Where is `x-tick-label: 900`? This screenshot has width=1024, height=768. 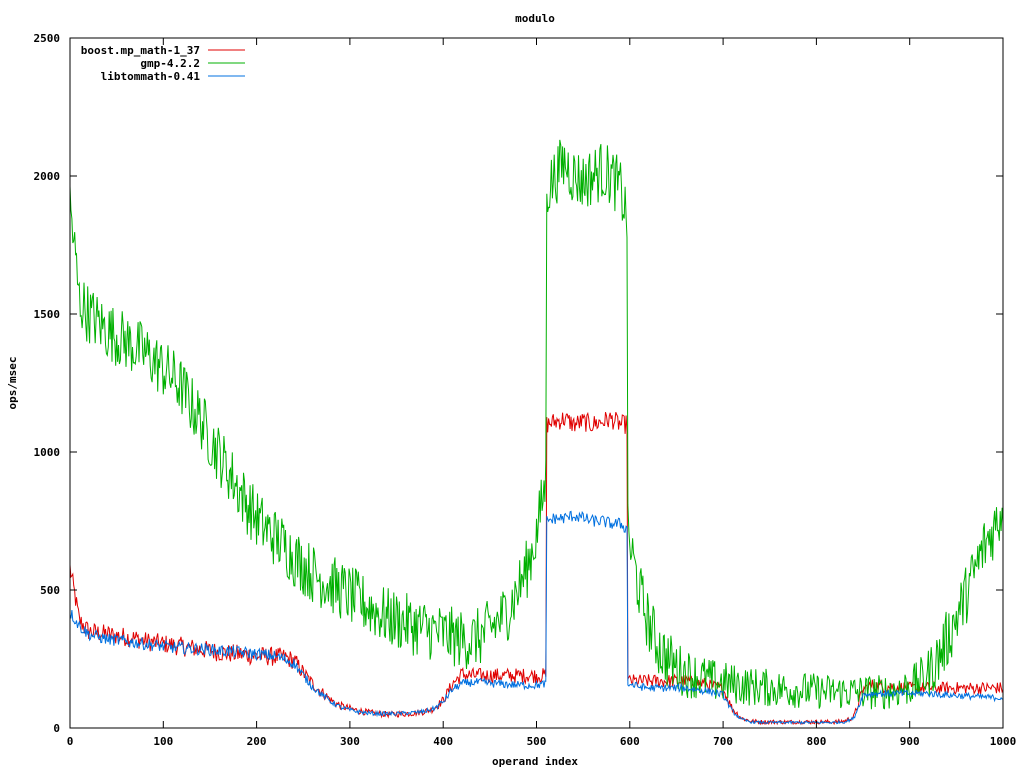 x-tick-label: 900 is located at coordinates (910, 741).